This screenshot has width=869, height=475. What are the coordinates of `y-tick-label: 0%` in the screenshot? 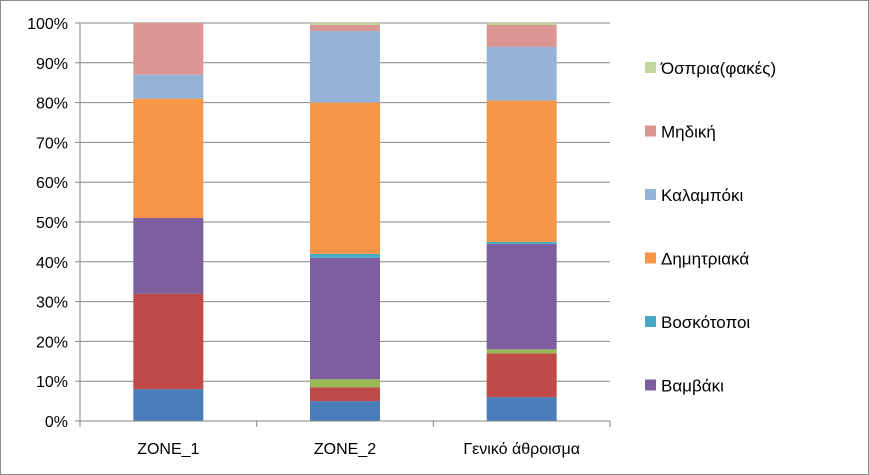 It's located at (56, 422).